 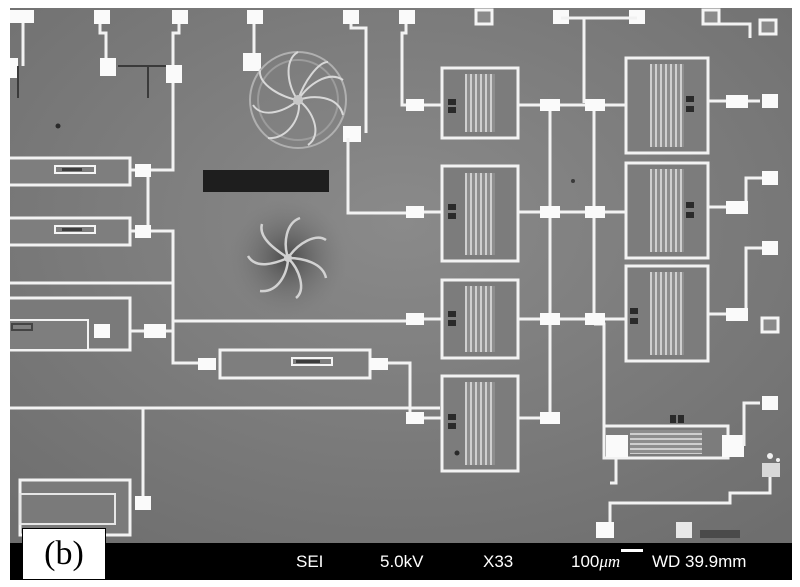 I want to click on bottom-left-heater, so click(x=84, y=507).